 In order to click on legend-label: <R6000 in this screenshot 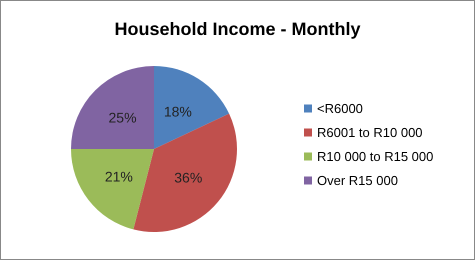, I will do `click(340, 108)`.